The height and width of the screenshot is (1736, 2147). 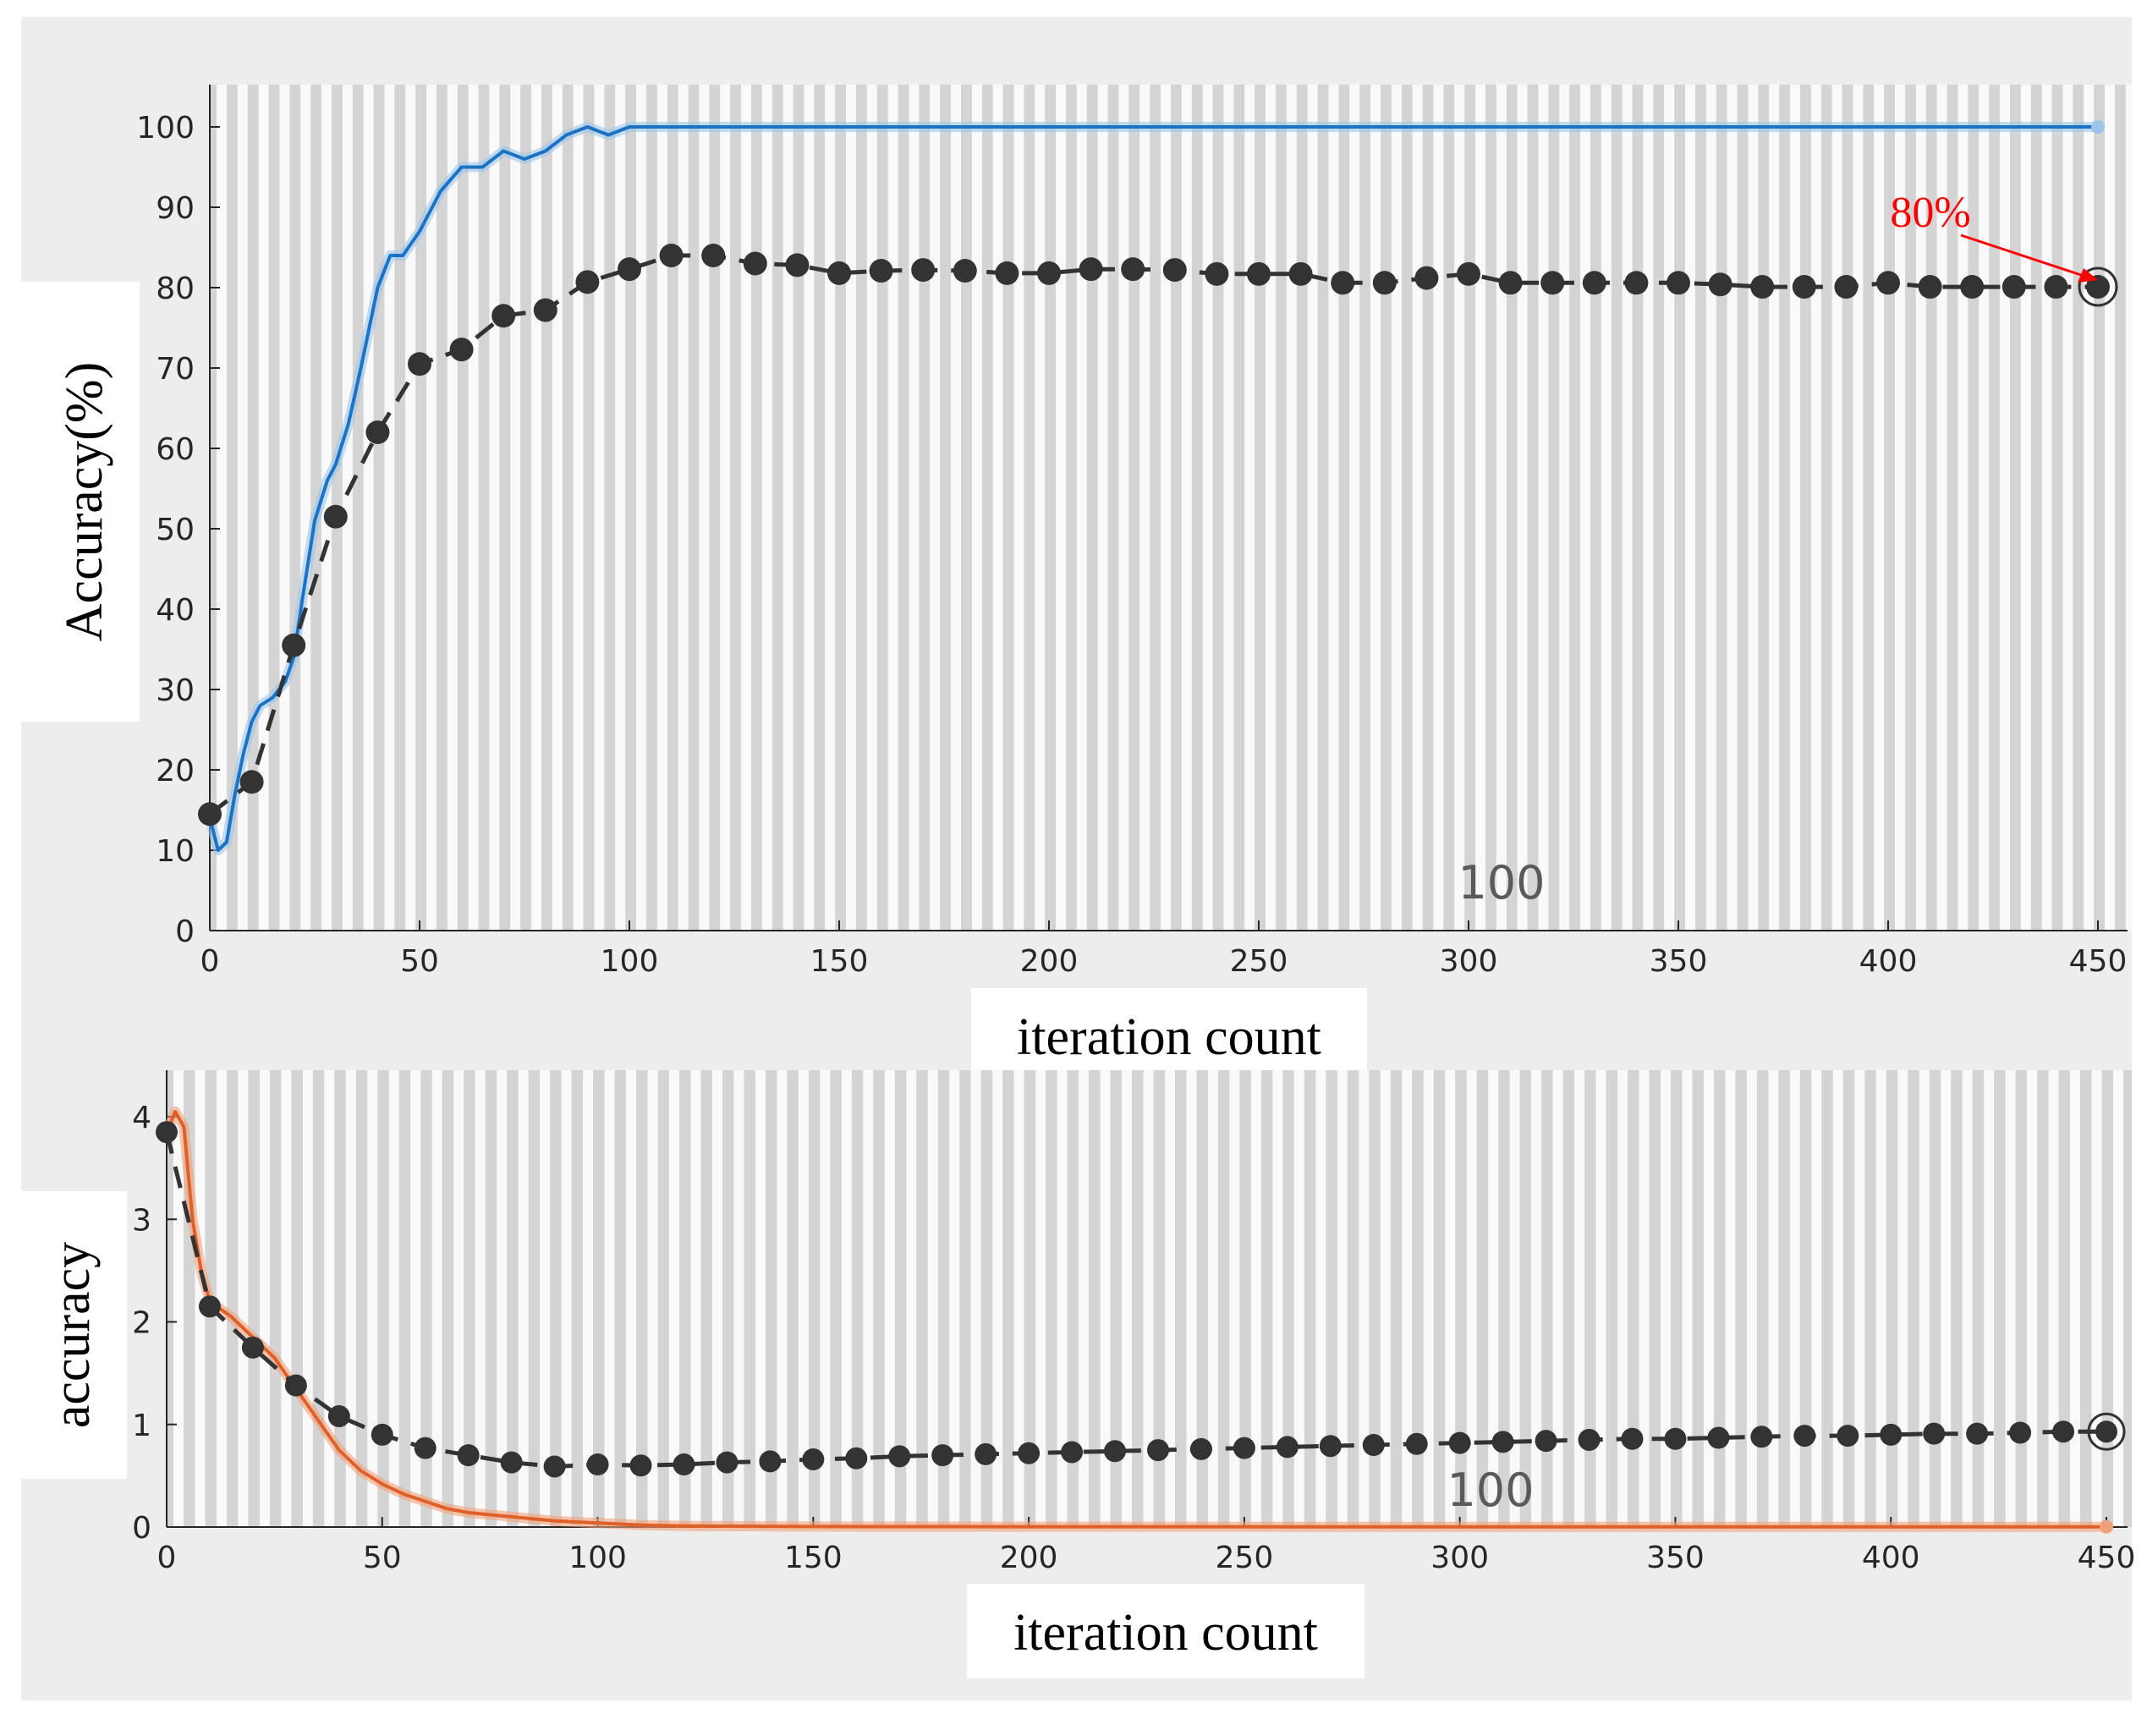 I want to click on accuracy-ylabel: Accuracy(%), so click(x=84, y=501).